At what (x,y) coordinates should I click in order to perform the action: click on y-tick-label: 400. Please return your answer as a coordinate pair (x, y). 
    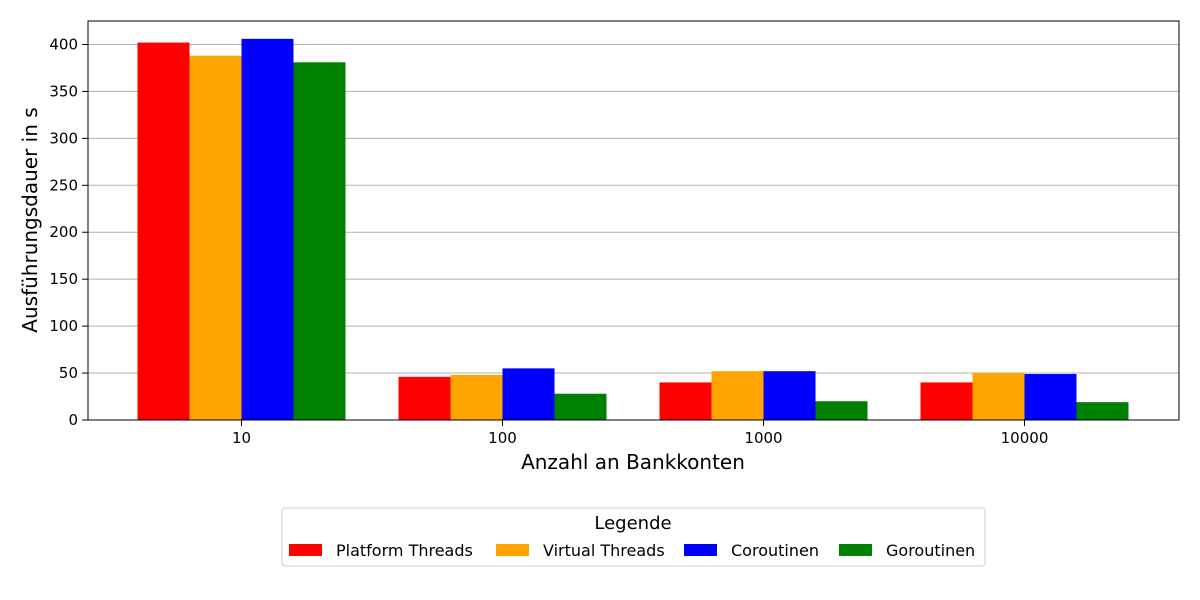
    Looking at the image, I should click on (63, 44).